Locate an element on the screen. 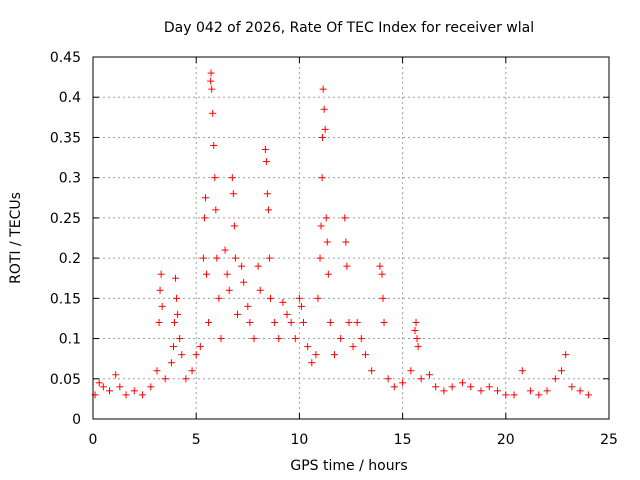 The height and width of the screenshot is (480, 640). x-tick-label: 10 is located at coordinates (299, 440).